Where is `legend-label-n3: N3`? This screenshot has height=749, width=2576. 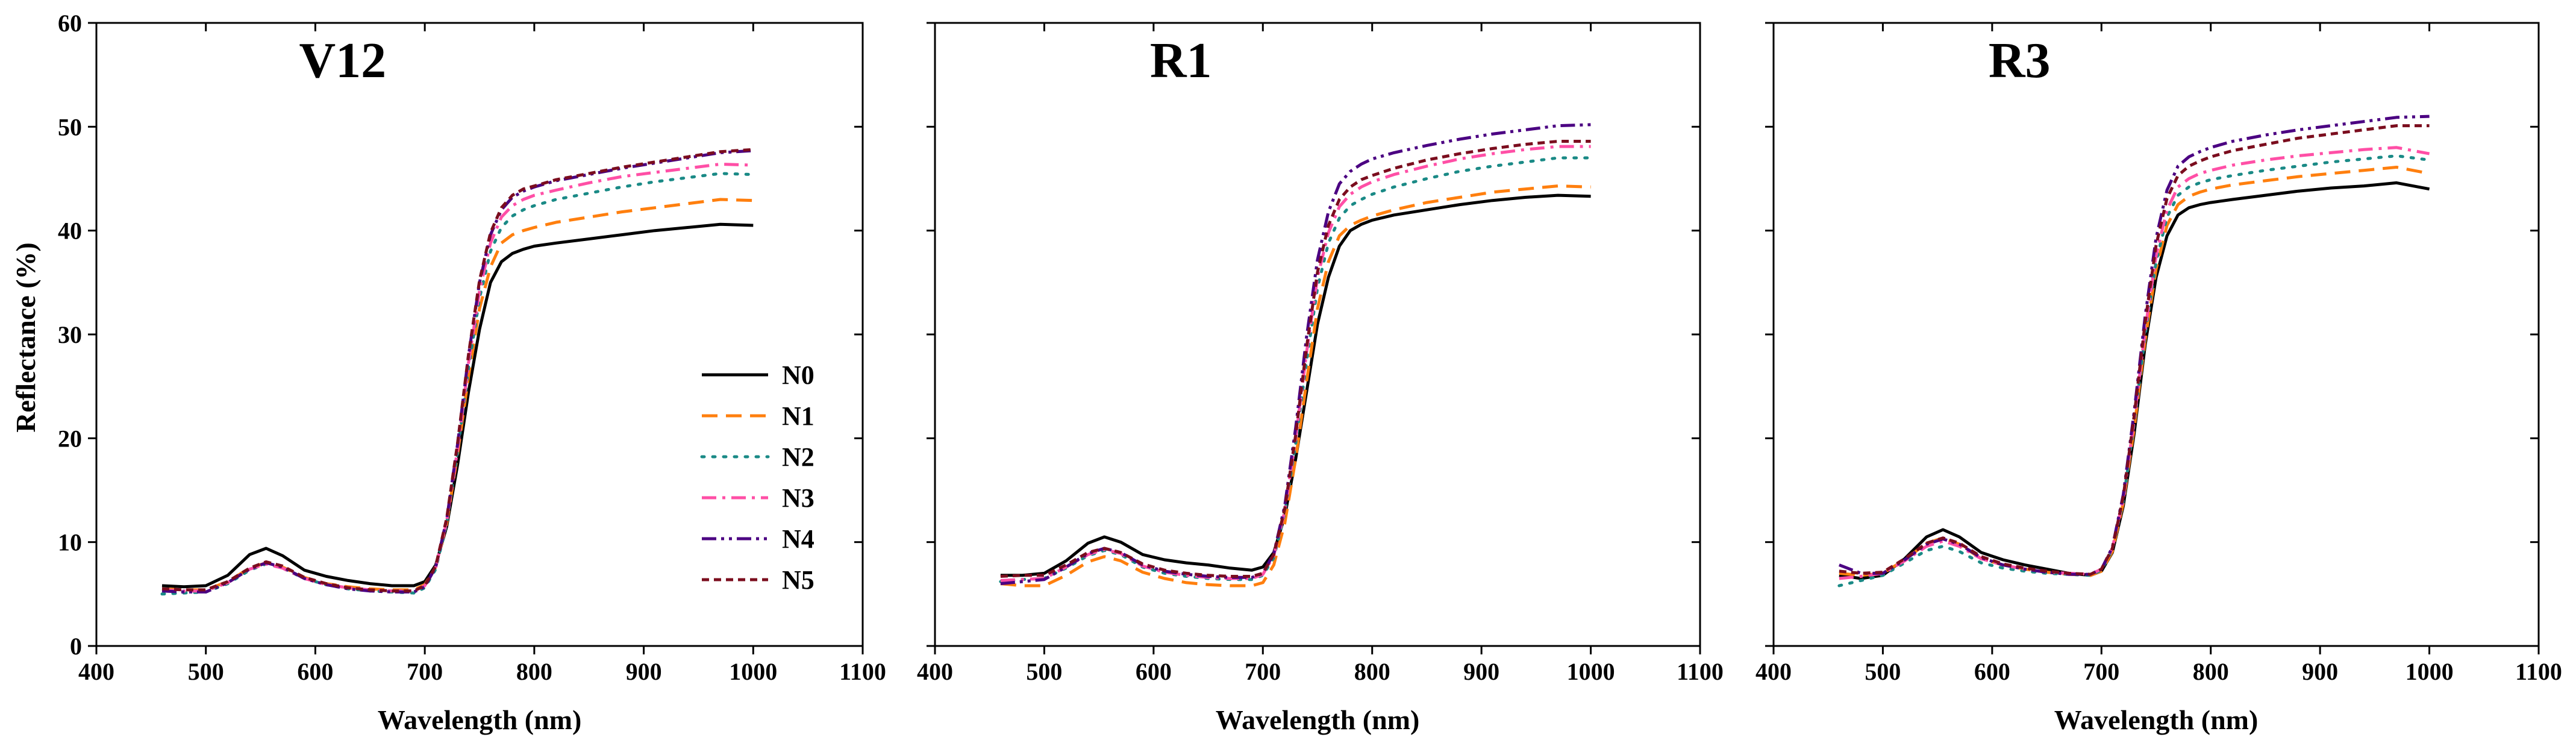
legend-label-n3: N3 is located at coordinates (798, 498).